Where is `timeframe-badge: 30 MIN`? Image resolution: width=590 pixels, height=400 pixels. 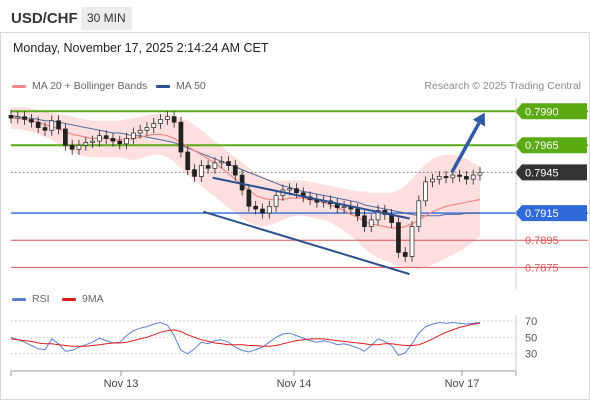
timeframe-badge: 30 MIN is located at coordinates (106, 18).